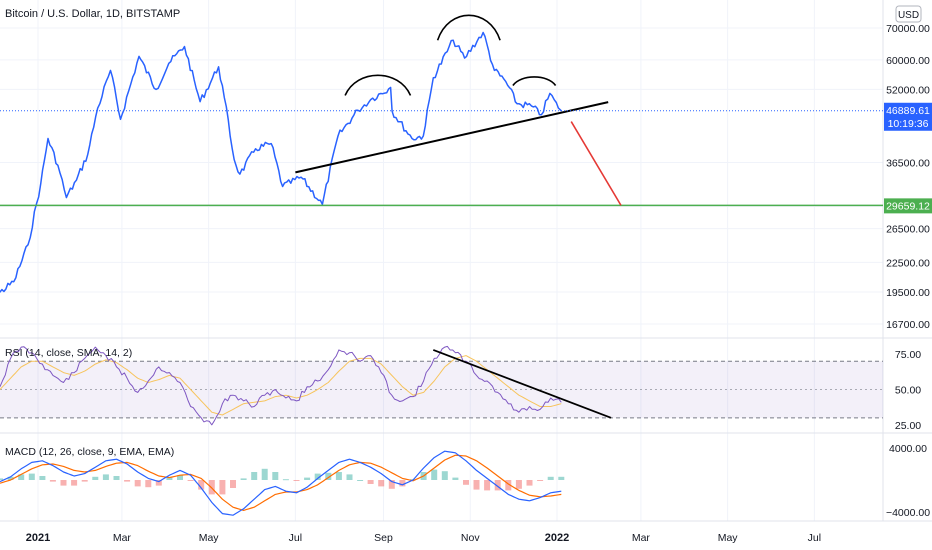  What do you see at coordinates (557, 538) in the screenshot?
I see `x-tick-label: 2022` at bounding box center [557, 538].